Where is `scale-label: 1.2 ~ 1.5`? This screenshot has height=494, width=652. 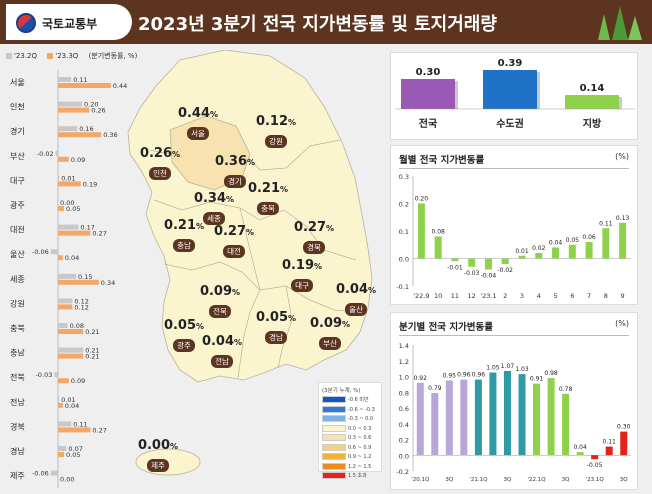 scale-label: 1.2 ~ 1.5 is located at coordinates (360, 466).